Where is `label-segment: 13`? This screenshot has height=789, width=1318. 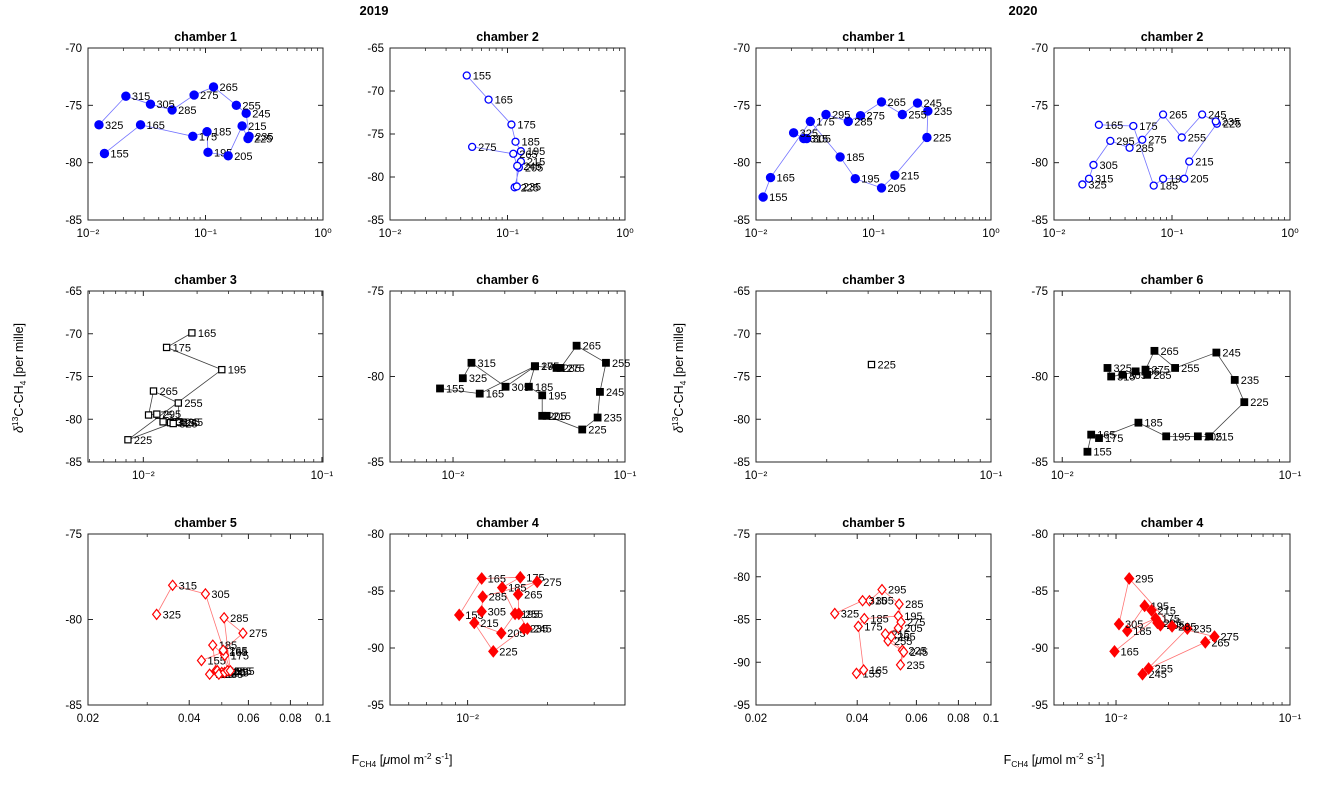 label-segment: 13 is located at coordinates (15, 421).